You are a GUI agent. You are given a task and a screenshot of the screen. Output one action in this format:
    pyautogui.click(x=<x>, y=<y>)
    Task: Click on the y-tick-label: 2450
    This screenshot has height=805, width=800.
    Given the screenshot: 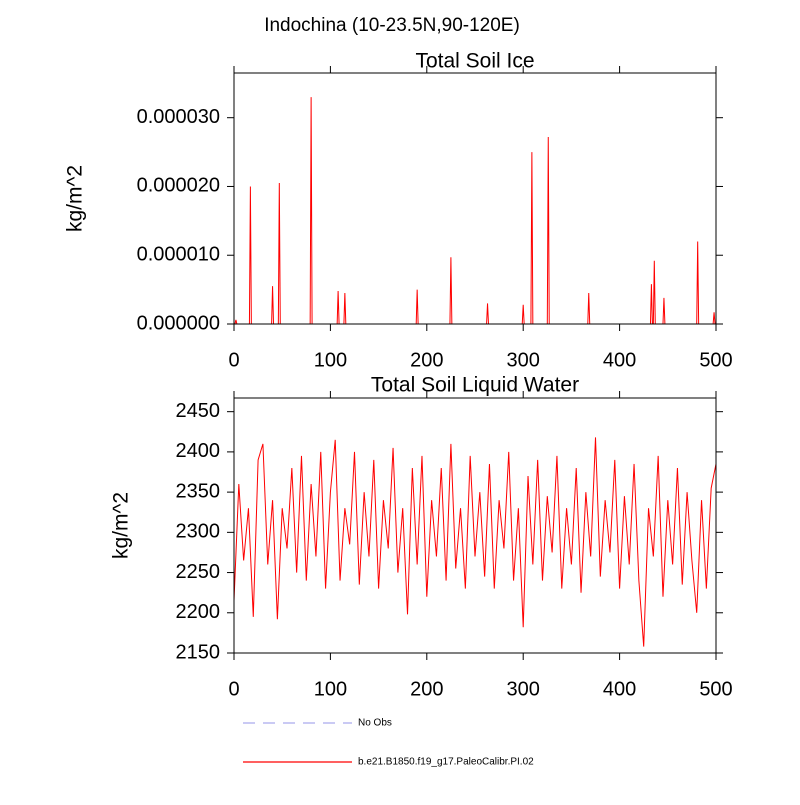 What is the action you would take?
    pyautogui.click(x=198, y=411)
    